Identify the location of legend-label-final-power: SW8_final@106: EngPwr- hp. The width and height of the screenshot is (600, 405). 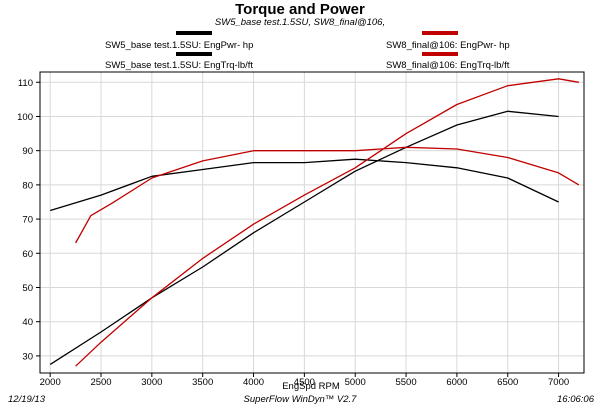
(448, 45).